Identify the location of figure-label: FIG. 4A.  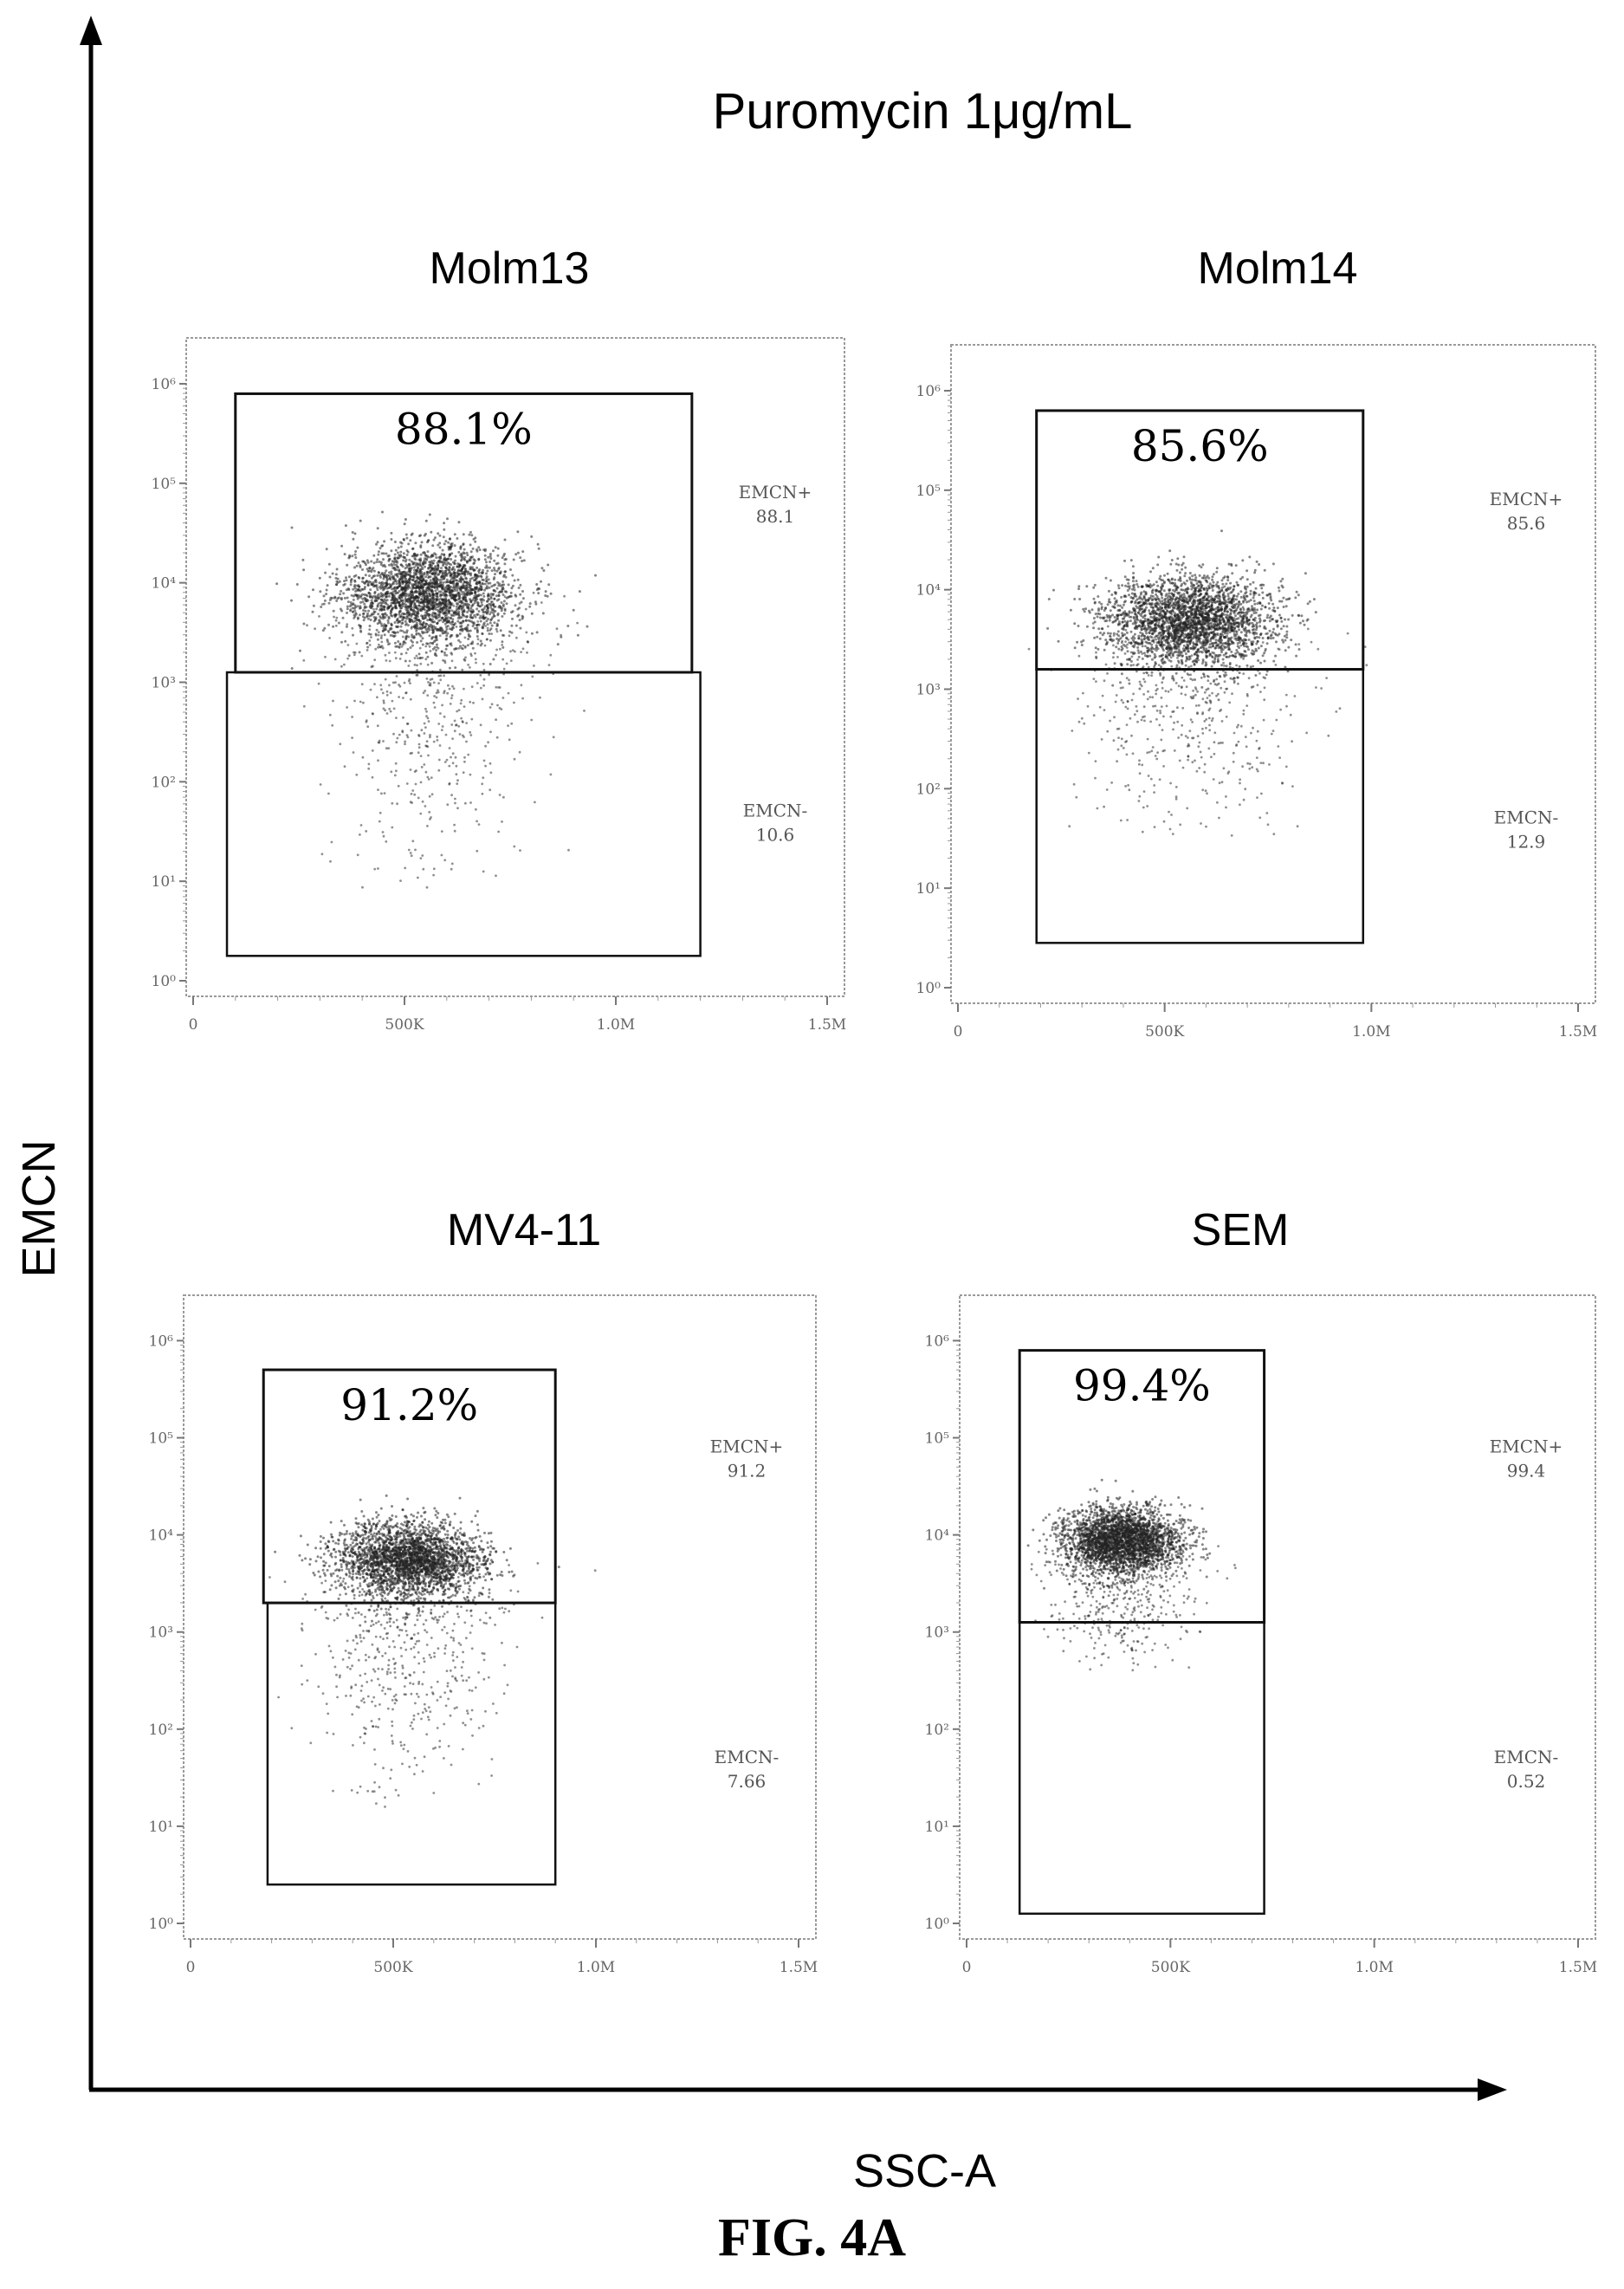
(812, 2237).